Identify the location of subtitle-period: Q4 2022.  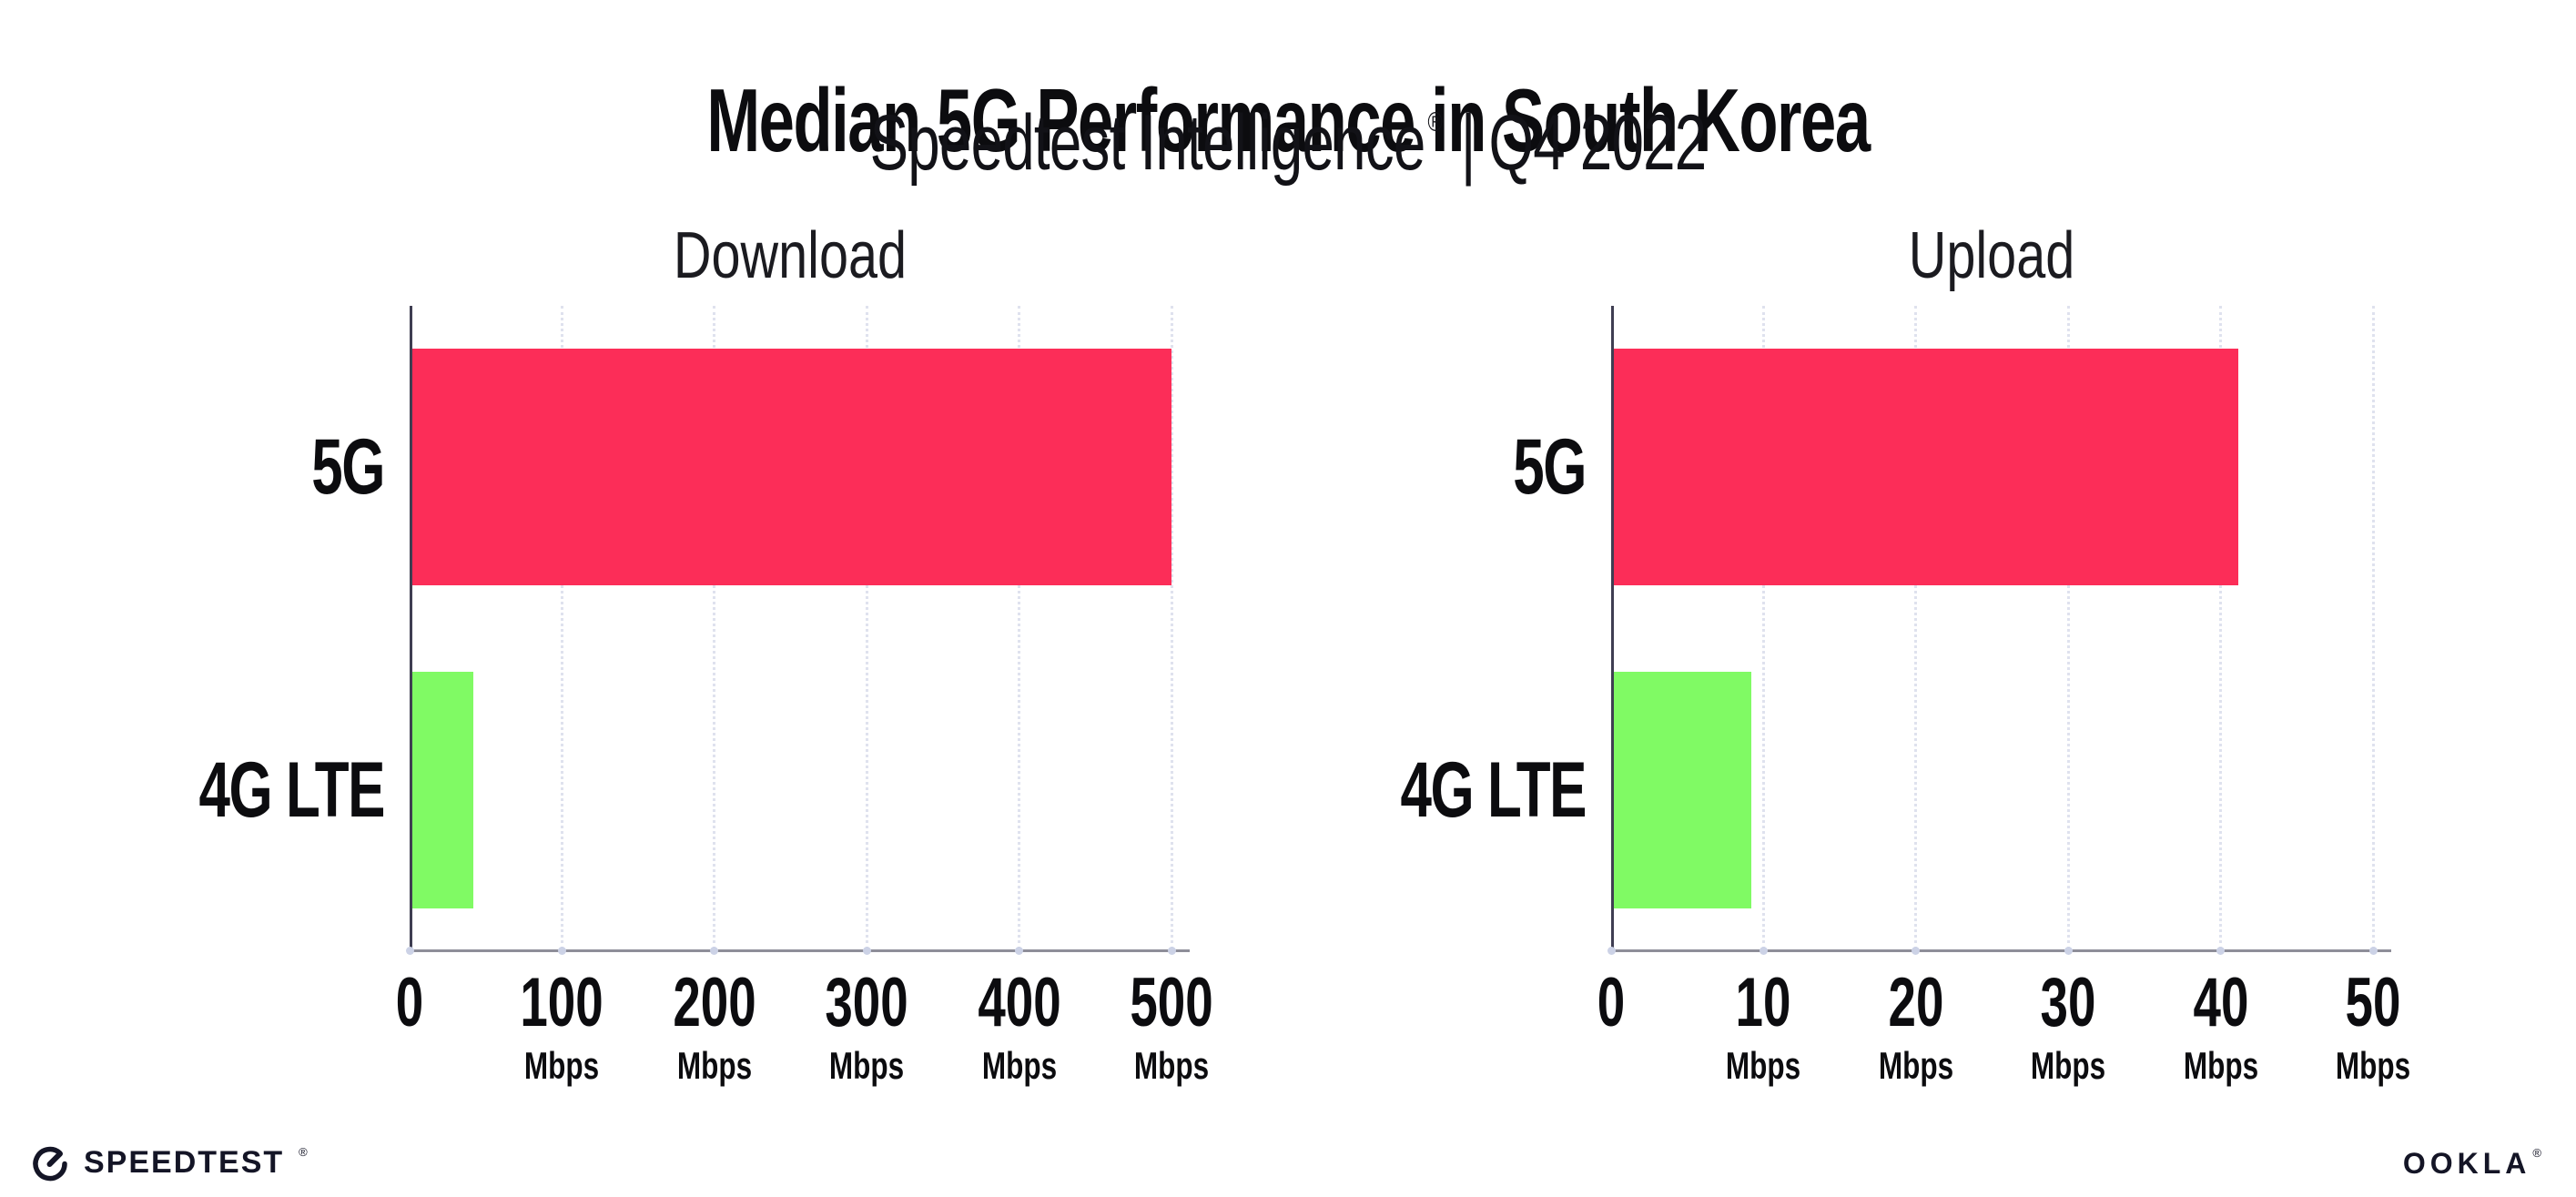
(1597, 143).